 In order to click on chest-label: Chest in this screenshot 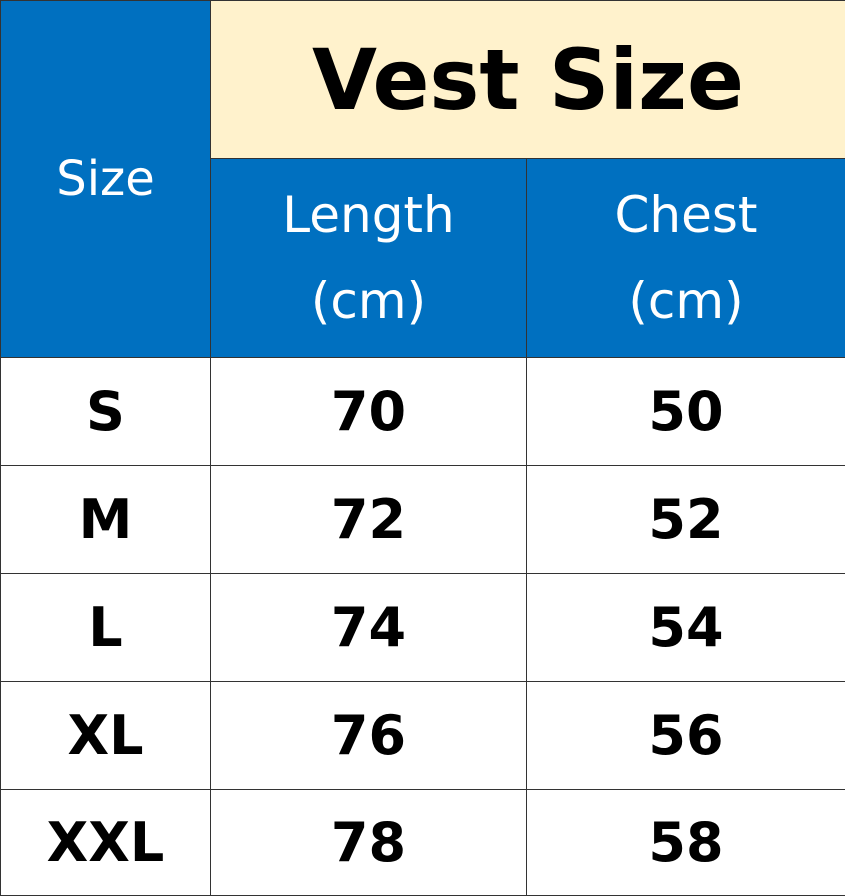, I will do `click(685, 215)`.